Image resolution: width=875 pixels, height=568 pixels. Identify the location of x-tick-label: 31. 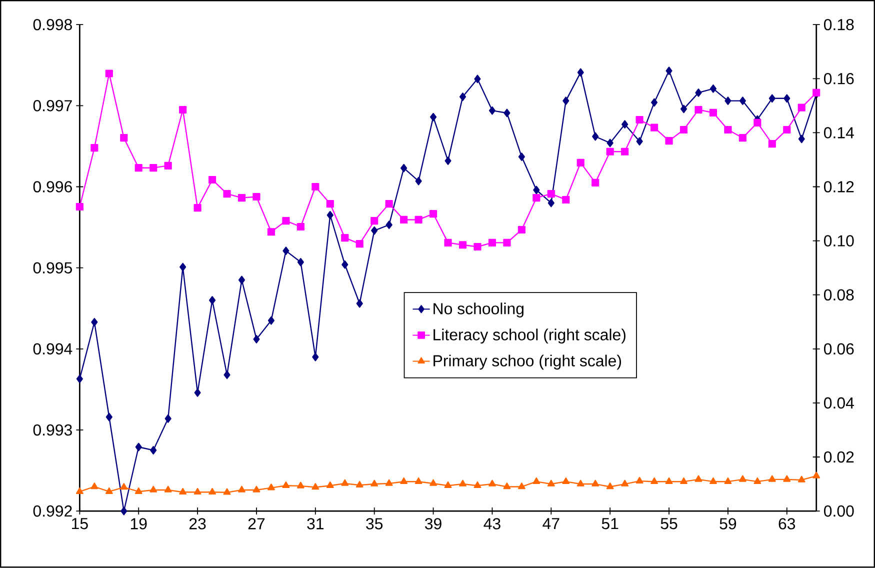
(315, 524).